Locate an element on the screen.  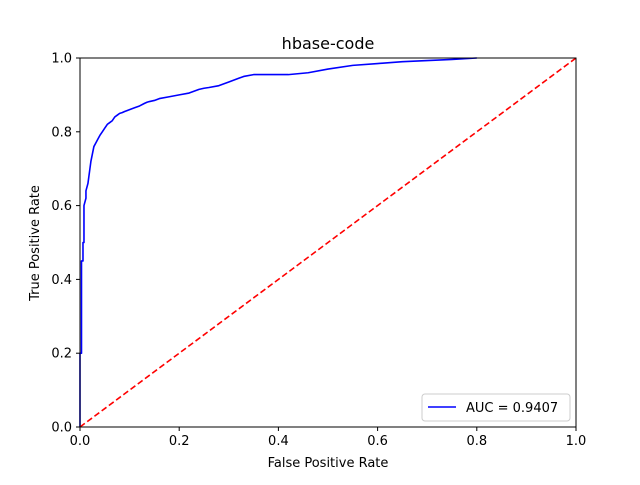
y-axis-label: True Positive Rate is located at coordinates (35, 243).